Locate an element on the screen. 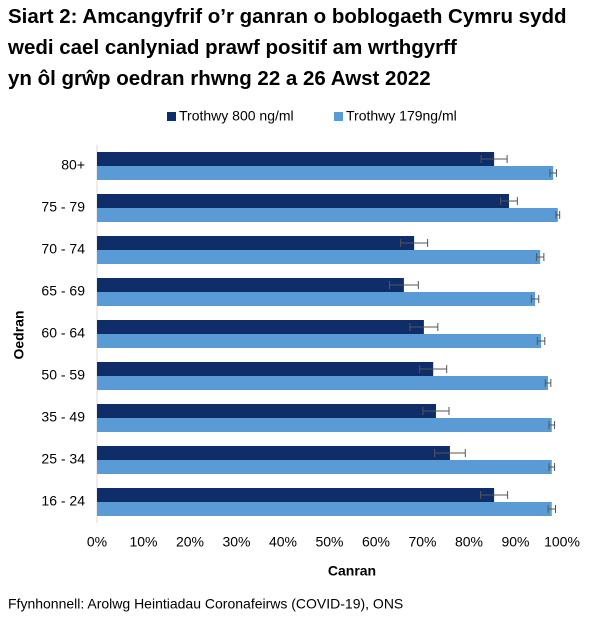  y-tick-label: 65 - 69 is located at coordinates (63, 291).